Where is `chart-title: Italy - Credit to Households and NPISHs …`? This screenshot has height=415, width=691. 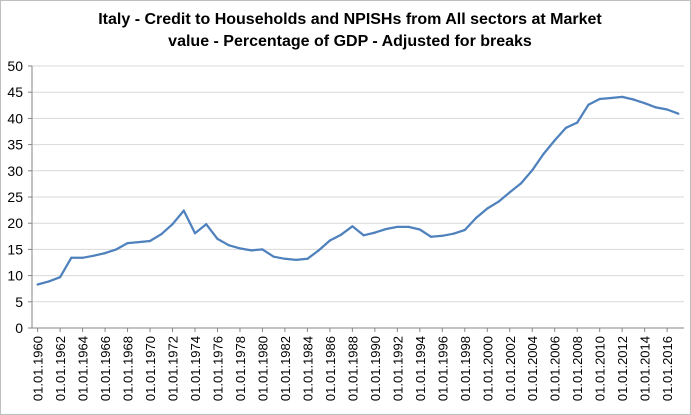
chart-title: Italy - Credit to Households and NPISHs … is located at coordinates (350, 30).